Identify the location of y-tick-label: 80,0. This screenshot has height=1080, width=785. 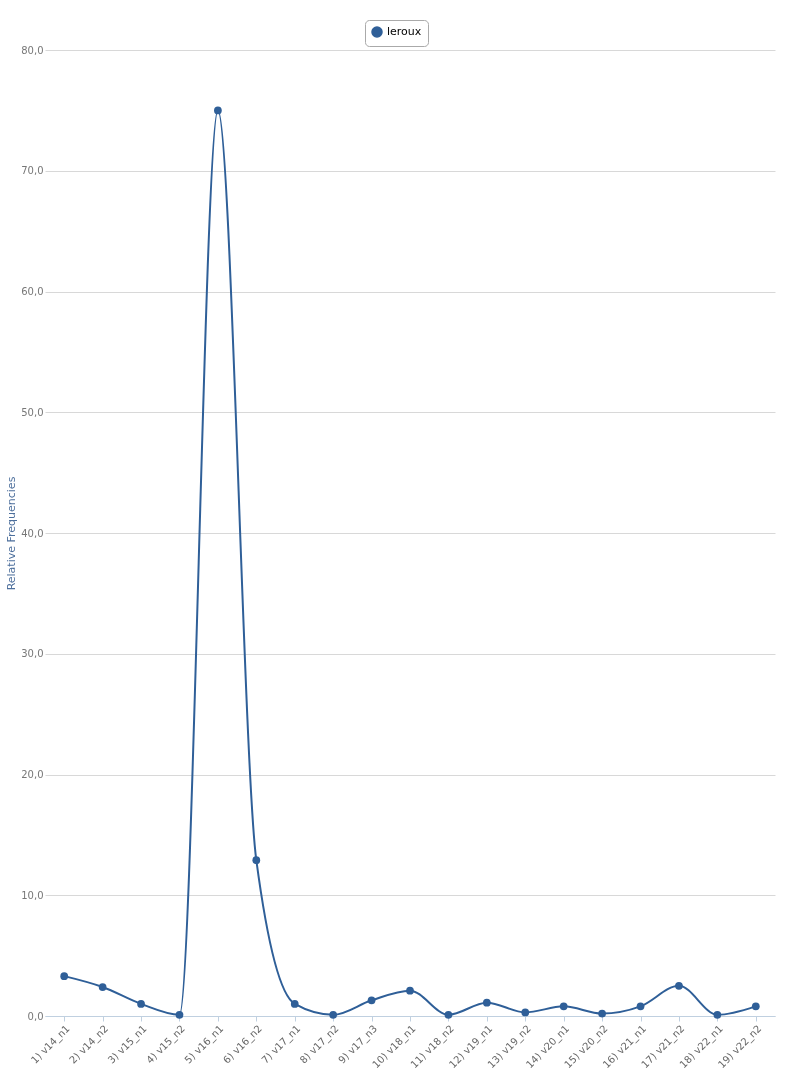
(32, 50).